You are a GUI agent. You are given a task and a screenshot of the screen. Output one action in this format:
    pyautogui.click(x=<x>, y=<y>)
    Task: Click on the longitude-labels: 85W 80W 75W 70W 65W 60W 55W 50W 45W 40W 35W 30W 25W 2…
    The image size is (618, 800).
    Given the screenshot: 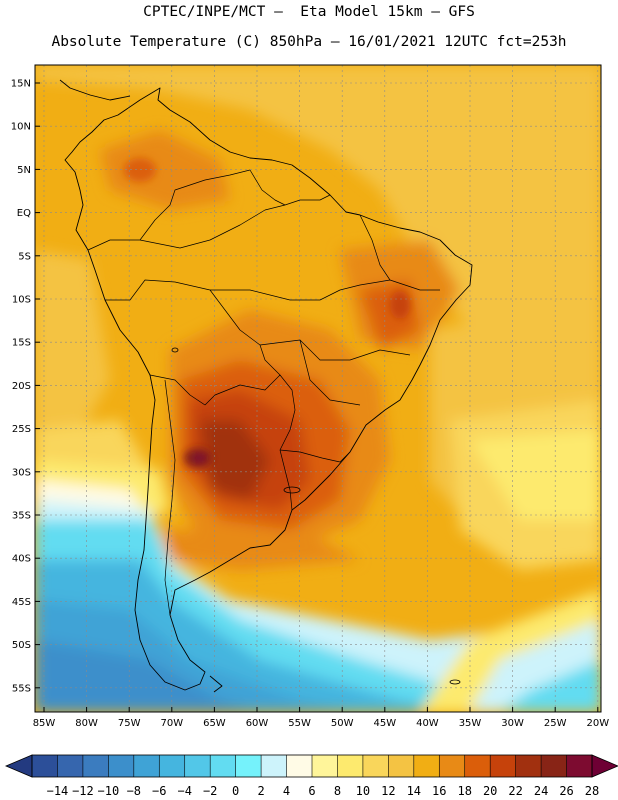 What is the action you would take?
    pyautogui.click(x=321, y=718)
    